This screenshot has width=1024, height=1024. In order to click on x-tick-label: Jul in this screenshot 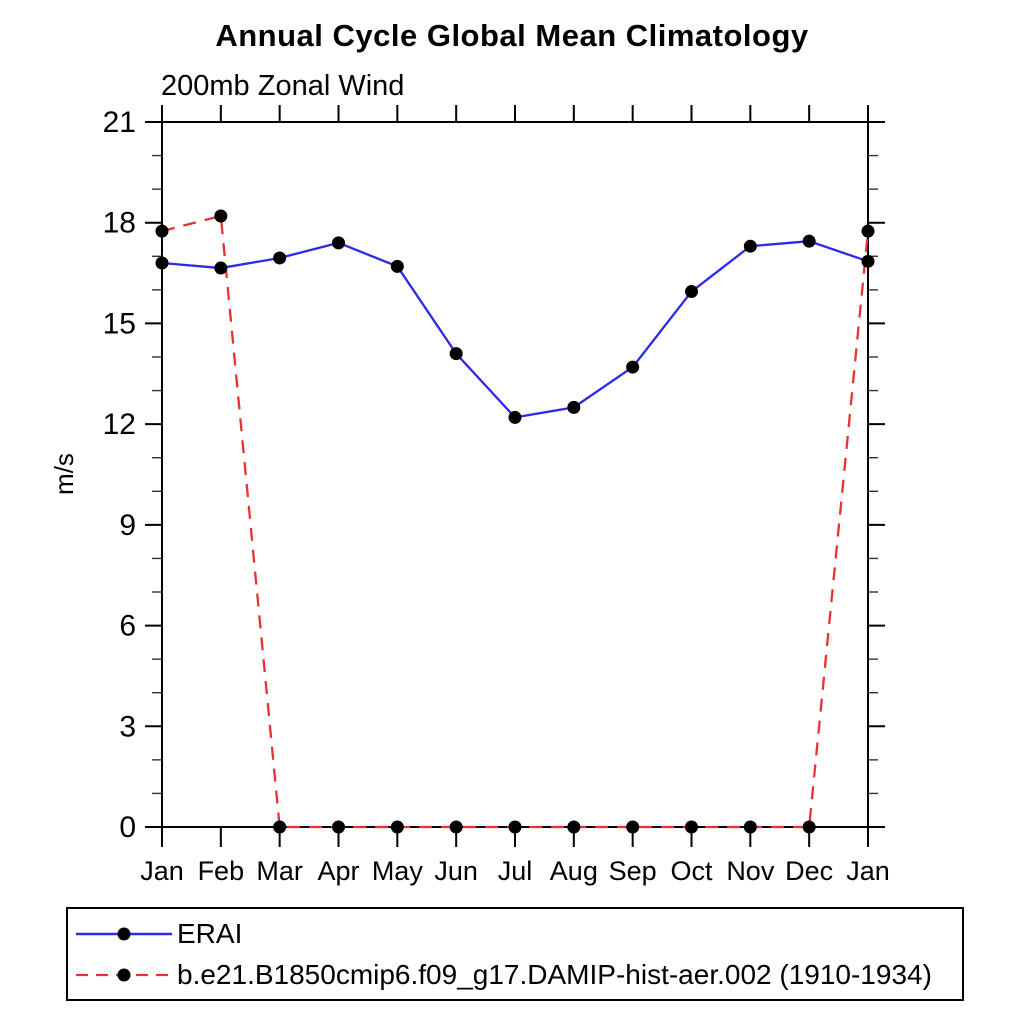, I will do `click(515, 871)`.